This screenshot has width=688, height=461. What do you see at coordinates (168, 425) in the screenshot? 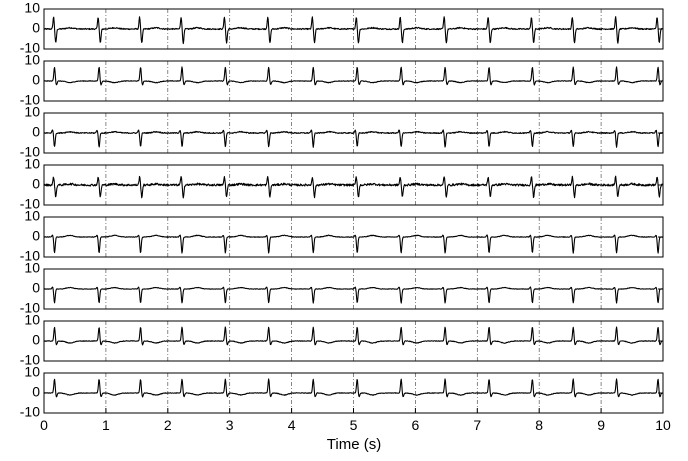
I see `x-tick-label: 2` at bounding box center [168, 425].